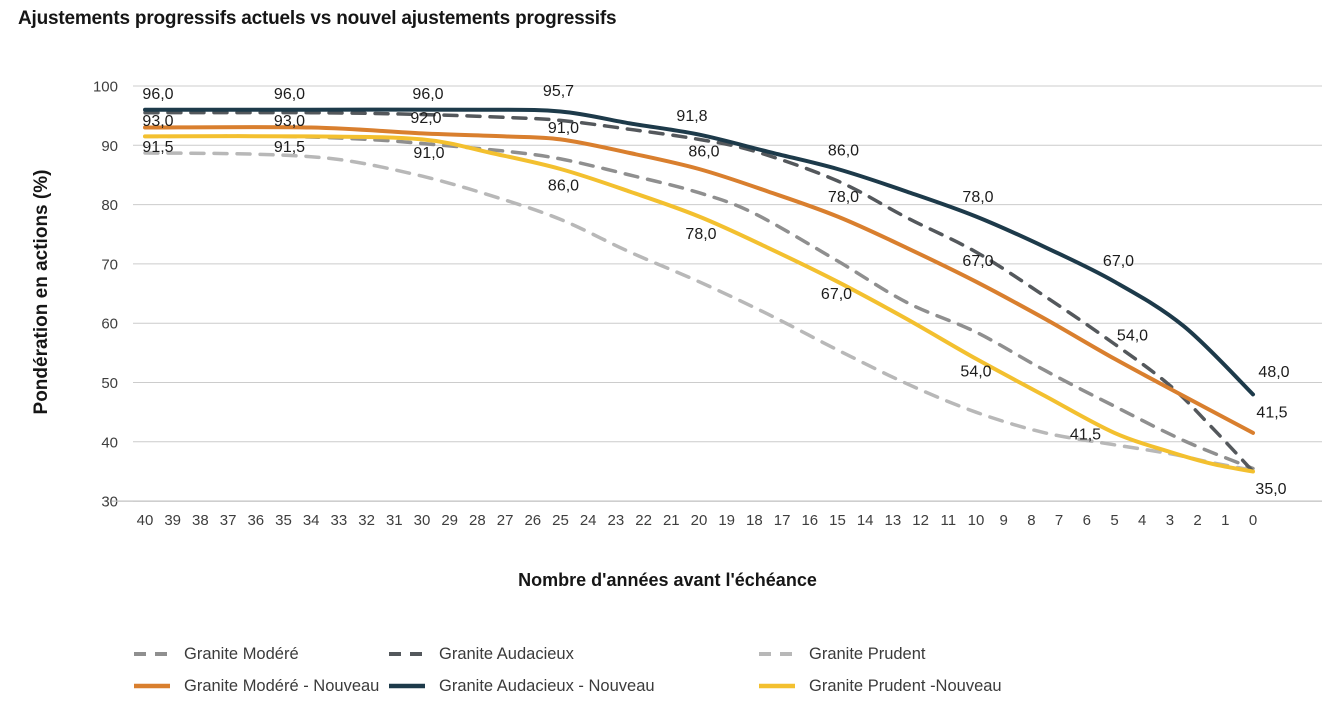 This screenshot has width=1335, height=708. I want to click on x-tick-label: 22, so click(643, 520).